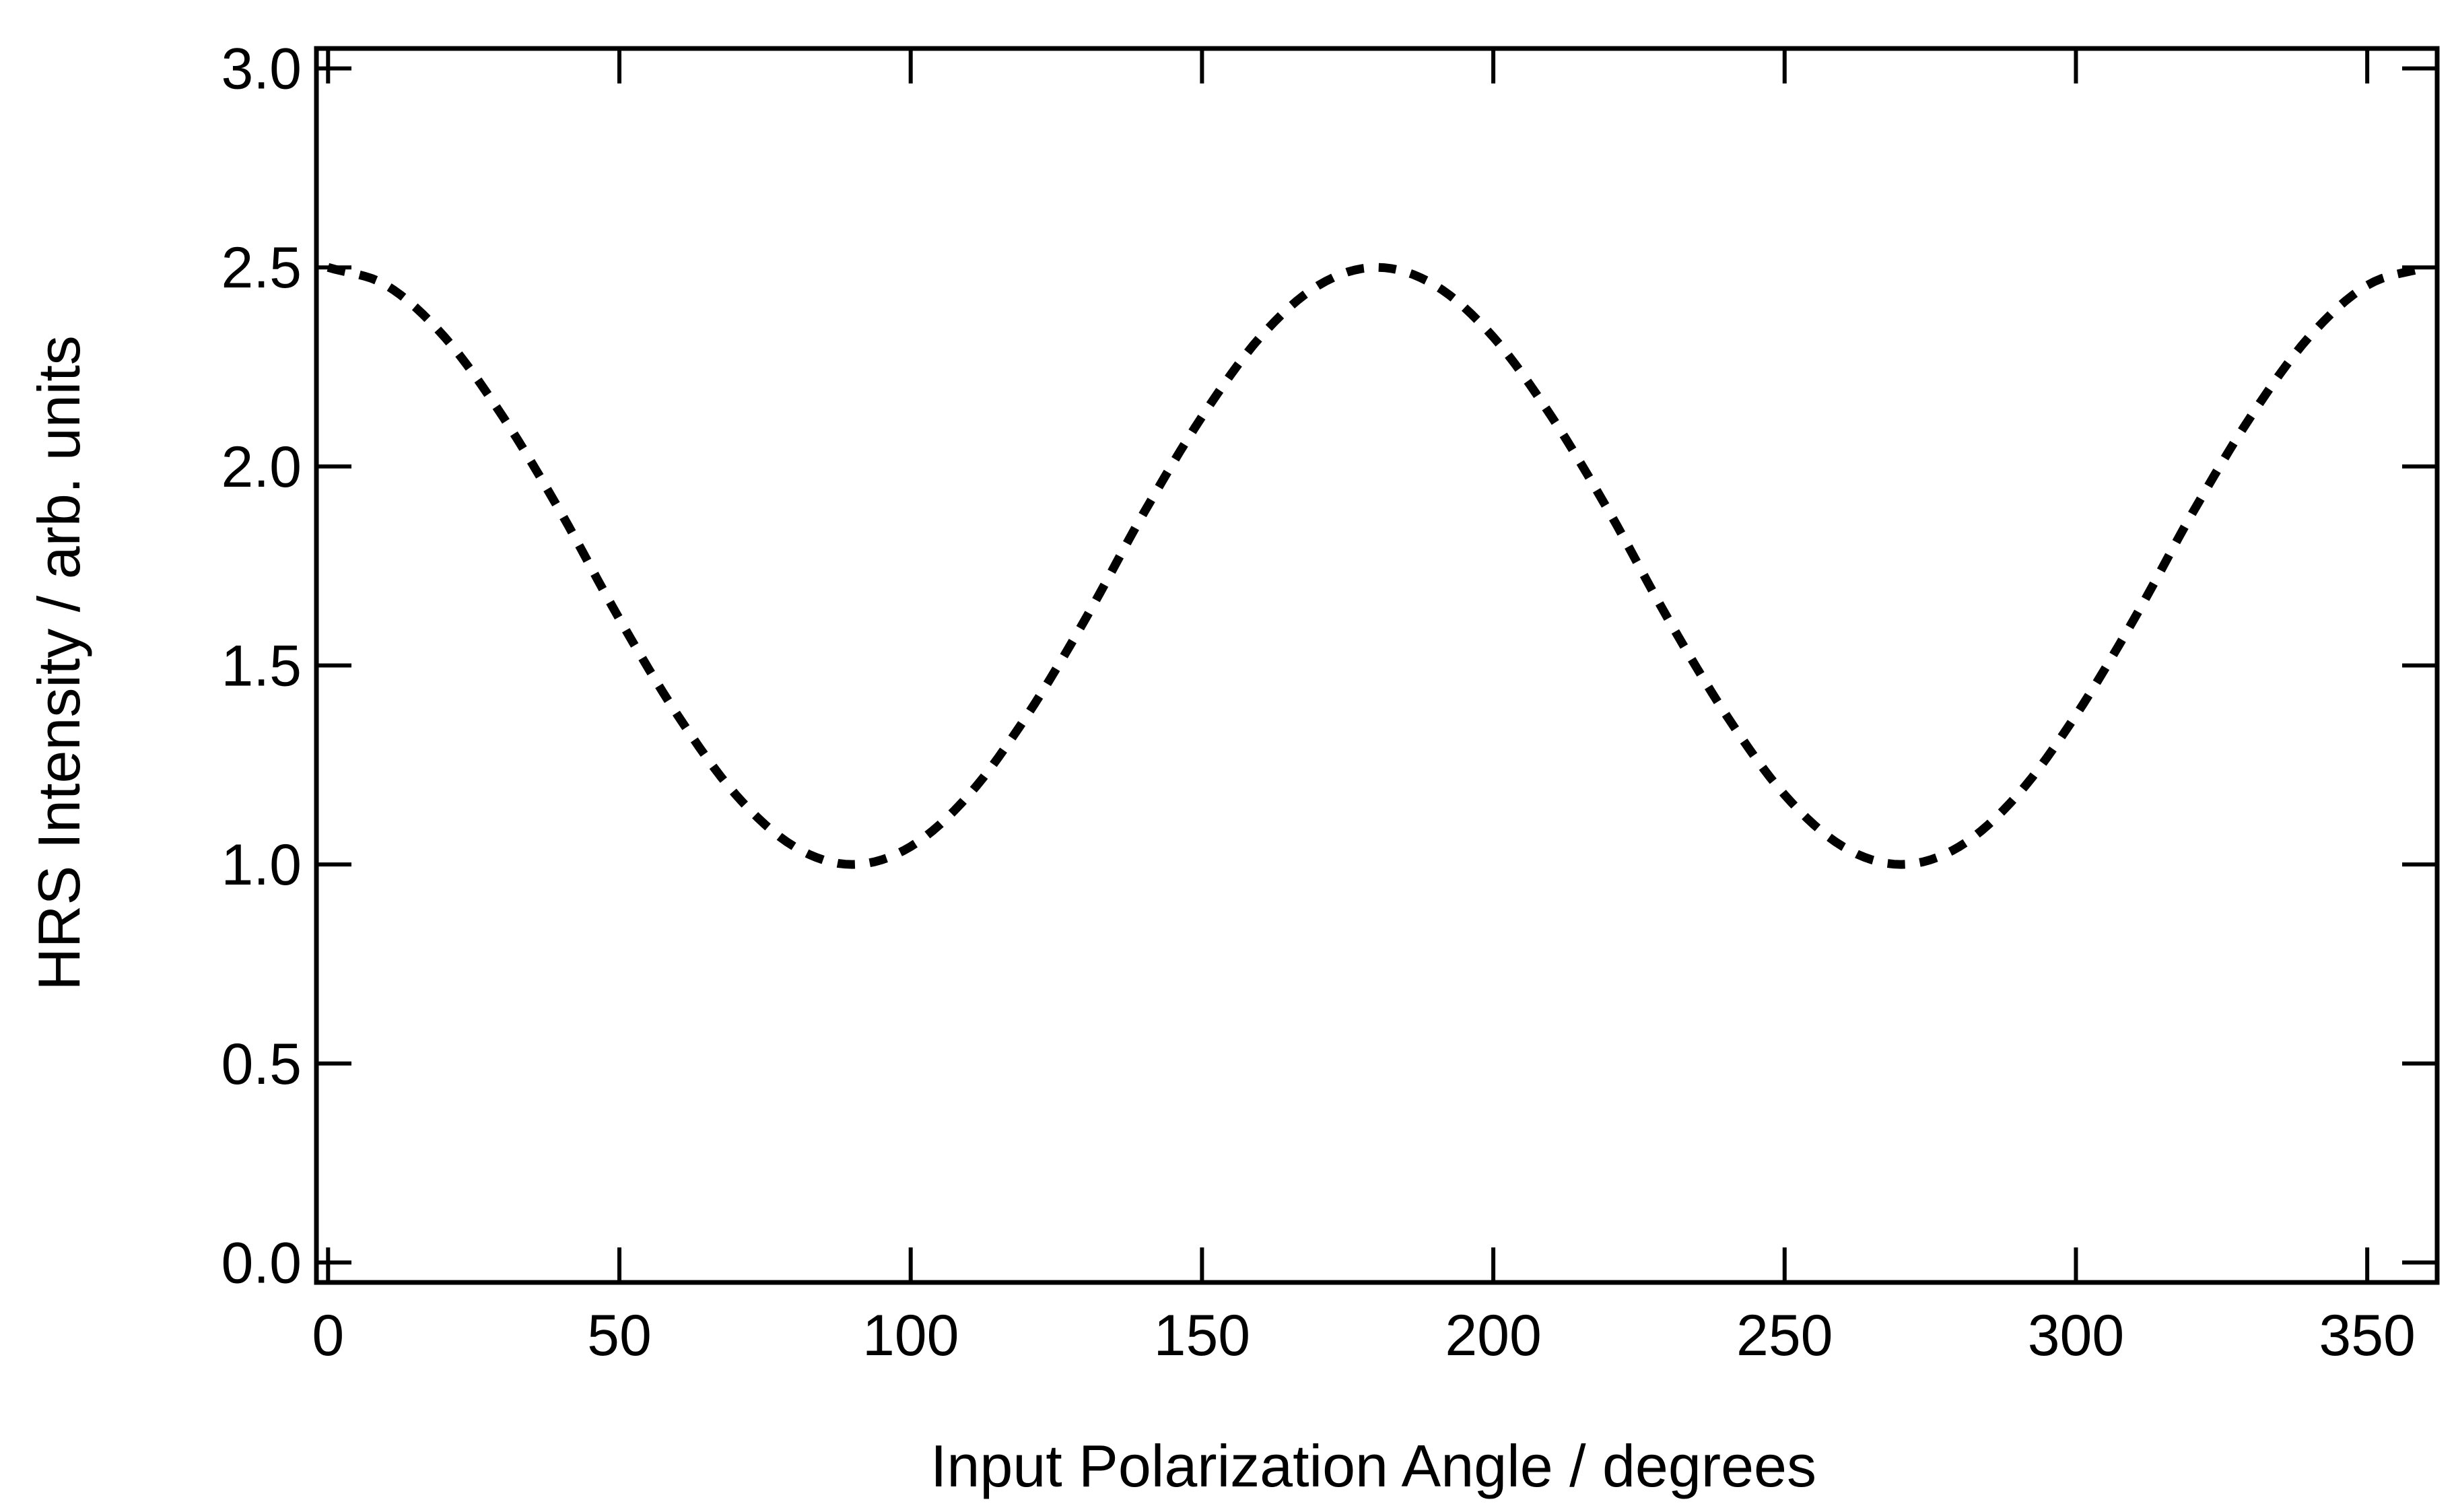 Image resolution: width=2456 pixels, height=1512 pixels. I want to click on x-tick-label: 0, so click(328, 1335).